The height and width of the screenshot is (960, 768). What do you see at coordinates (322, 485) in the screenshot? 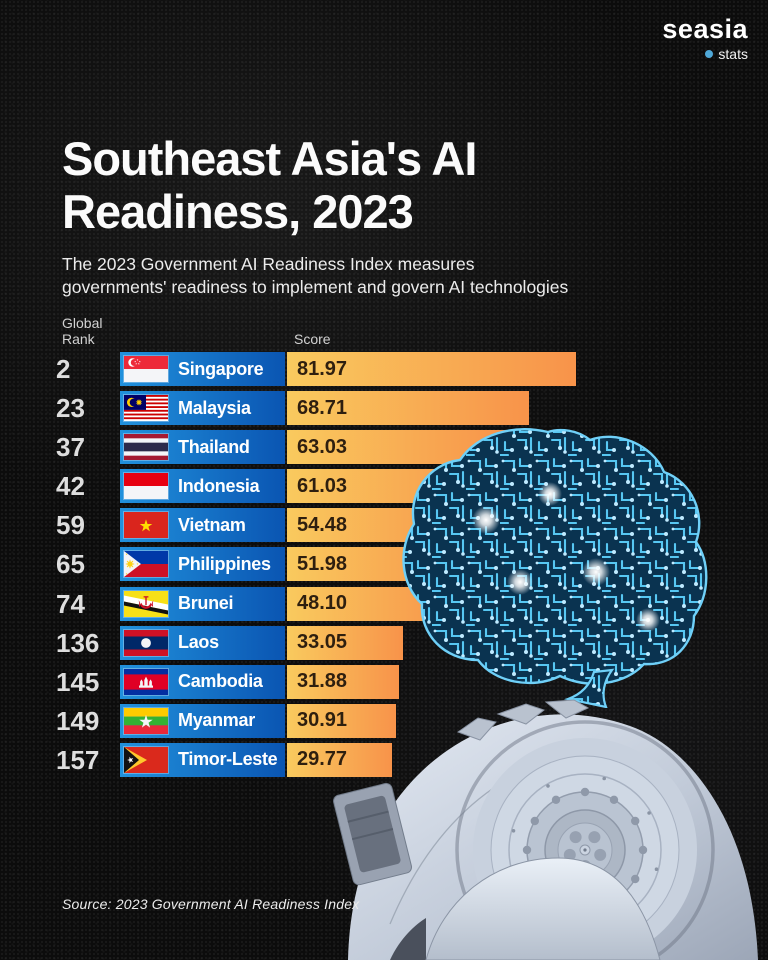
I see `score-value: 61.03` at bounding box center [322, 485].